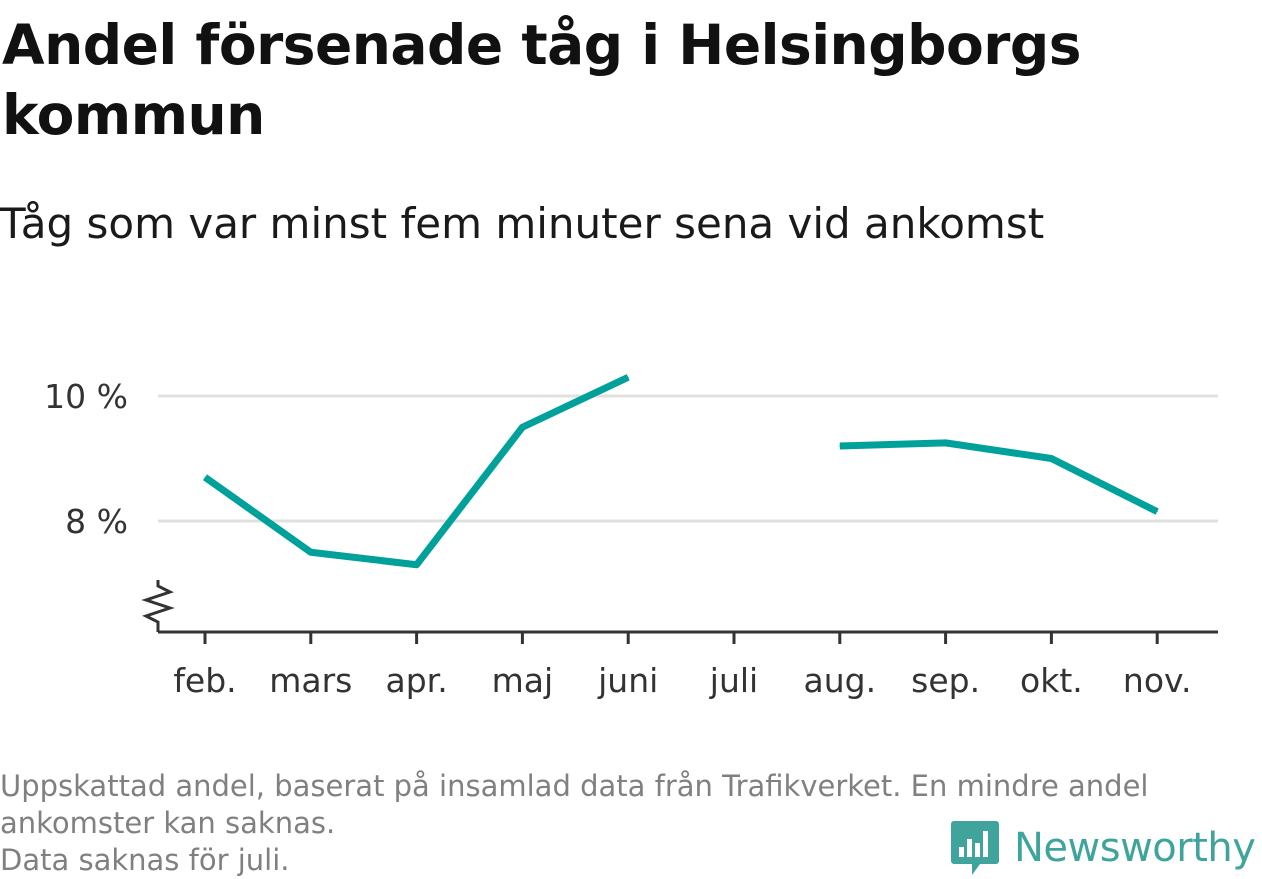 Image resolution: width=1262 pixels, height=879 pixels. Describe the element at coordinates (945, 680) in the screenshot. I see `x-tick-label: sep.` at that location.